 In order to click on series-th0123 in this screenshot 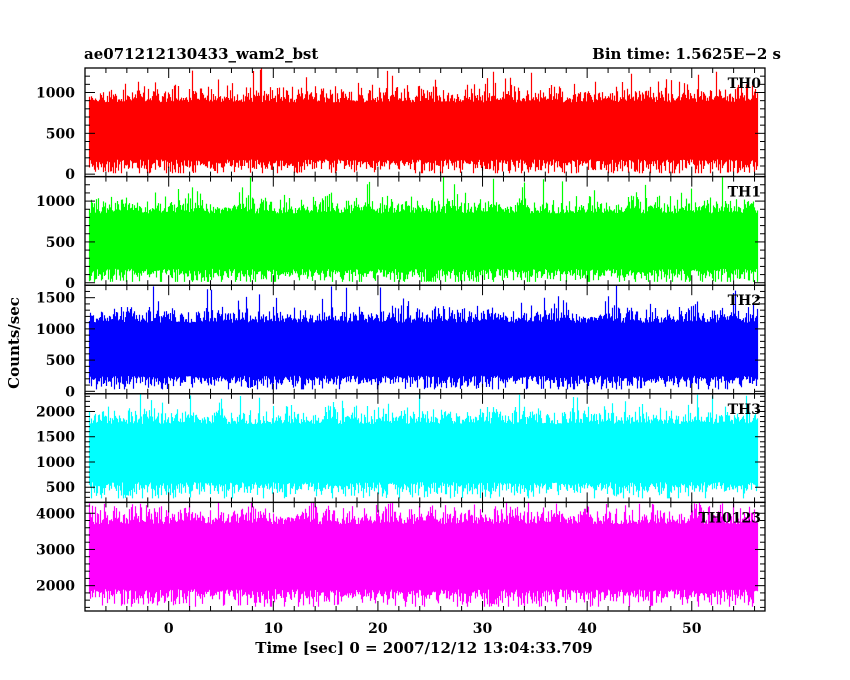, I will do `click(423, 554)`.